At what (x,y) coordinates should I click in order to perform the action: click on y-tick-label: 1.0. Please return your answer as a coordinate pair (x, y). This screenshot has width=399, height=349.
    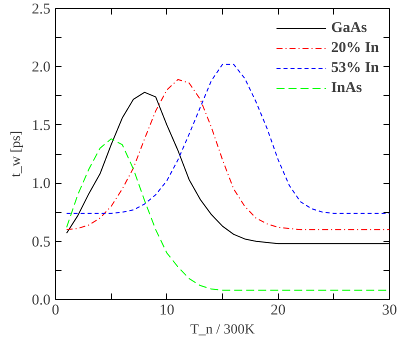
    Looking at the image, I should click on (41, 184).